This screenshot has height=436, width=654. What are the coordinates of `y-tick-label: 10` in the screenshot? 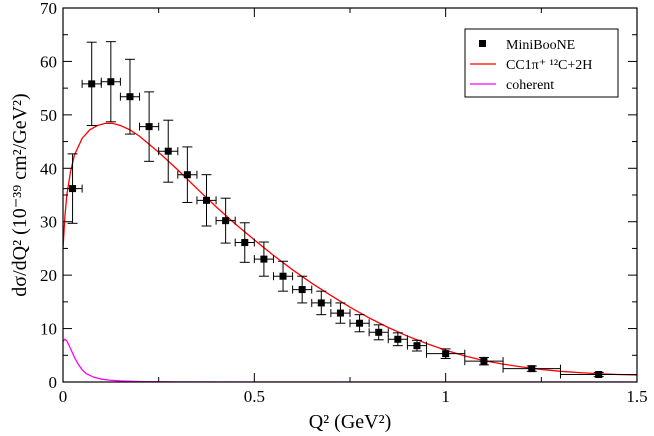 It's located at (48, 329).